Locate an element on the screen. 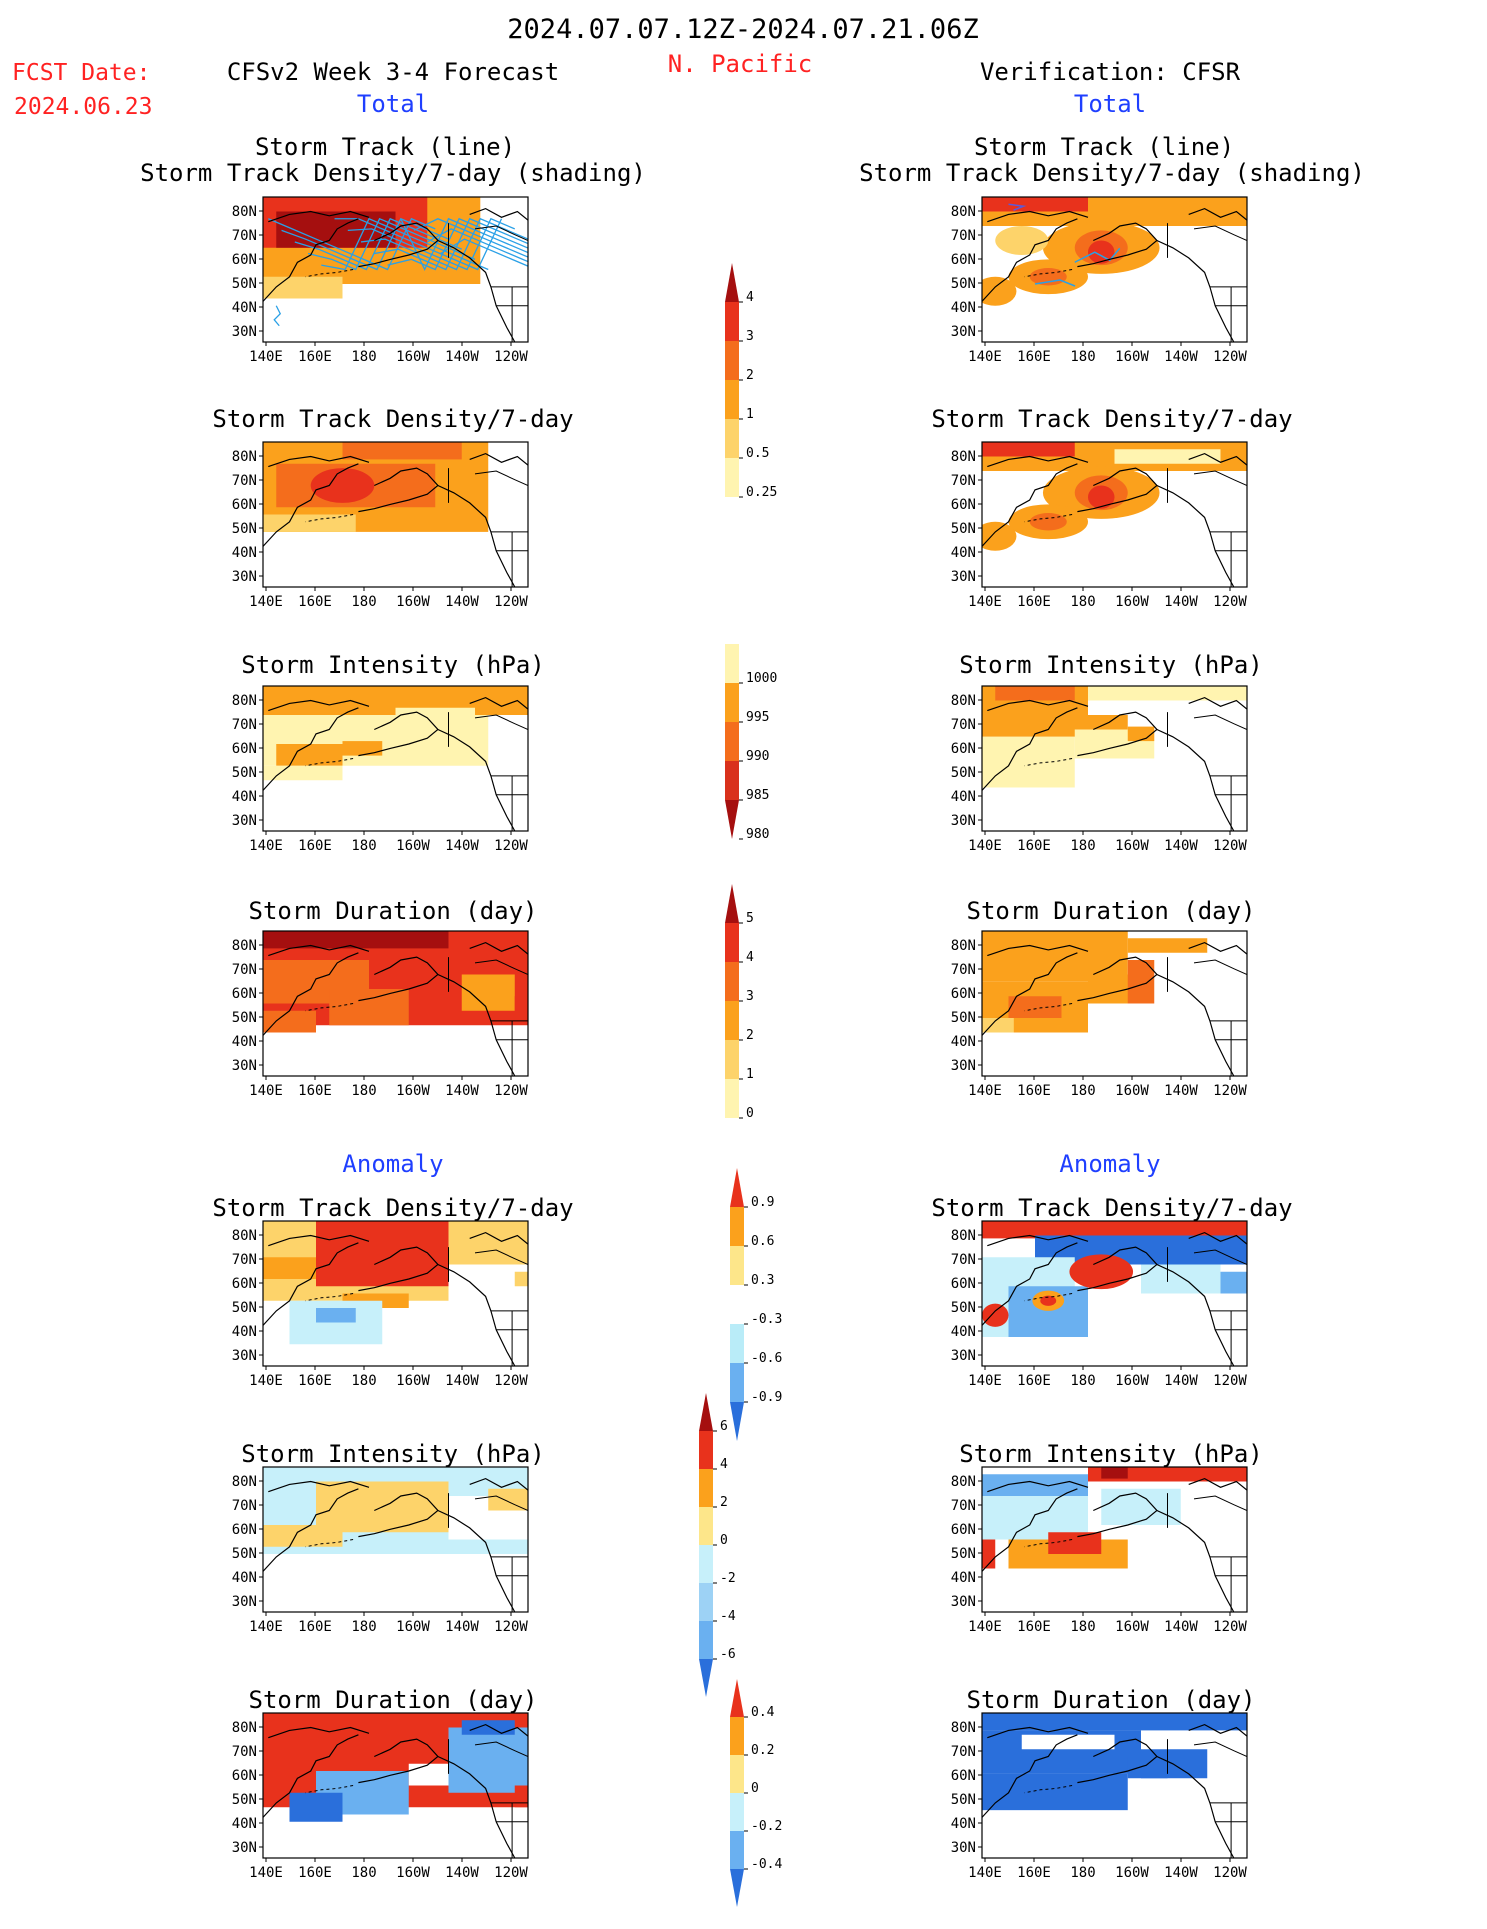 The image size is (1487, 1929). left-anom-duration-title: Storm Duration (day) is located at coordinates (393, 1700).